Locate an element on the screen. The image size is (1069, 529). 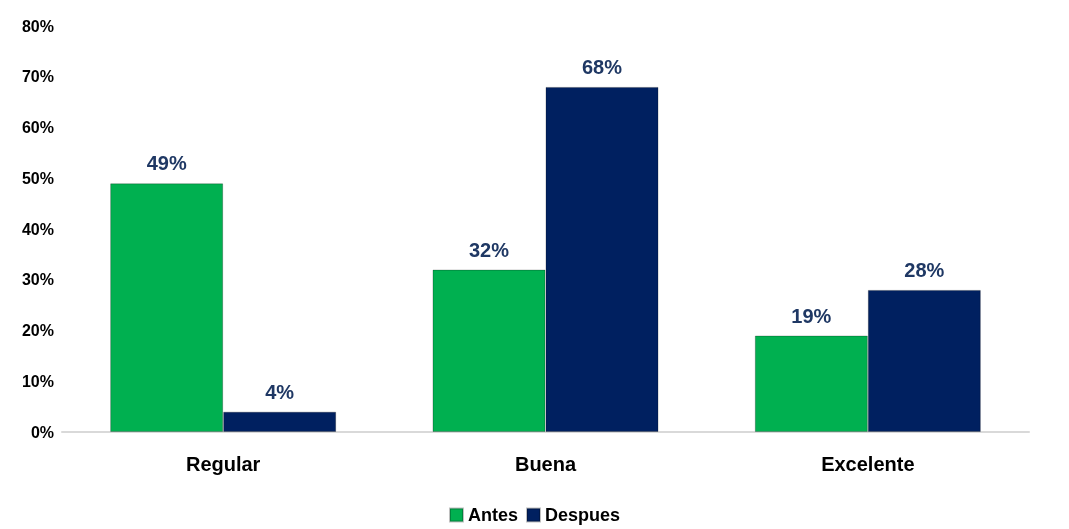
x-tick-label: Excelente is located at coordinates (868, 464).